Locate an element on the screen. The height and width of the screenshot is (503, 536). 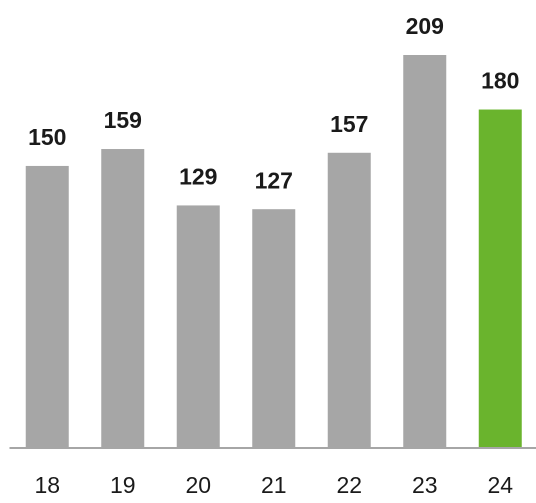
x-tick-label: 23 is located at coordinates (425, 485).